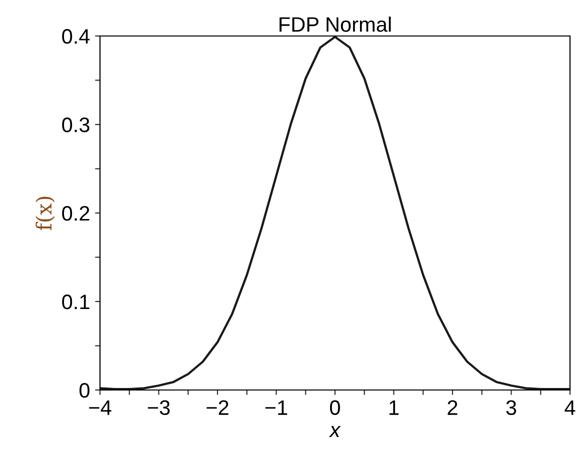  What do you see at coordinates (100, 407) in the screenshot?
I see `x-tick-label: −4` at bounding box center [100, 407].